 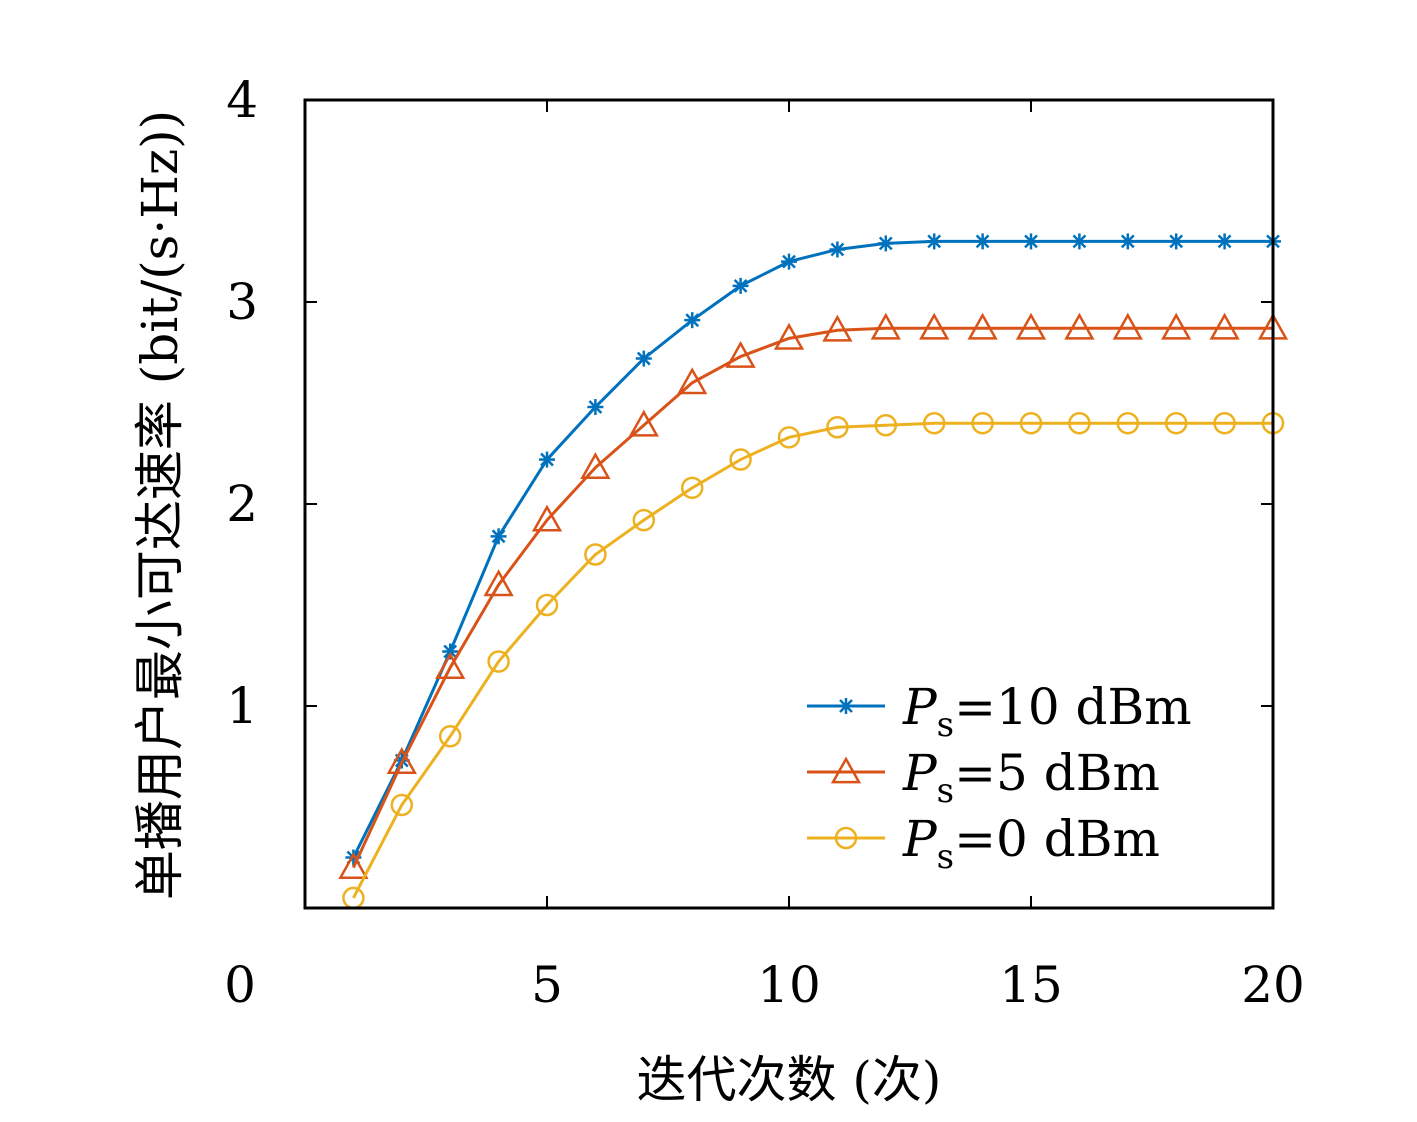 I want to click on legend-label: Ps=0 dBm, so click(x=1031, y=843).